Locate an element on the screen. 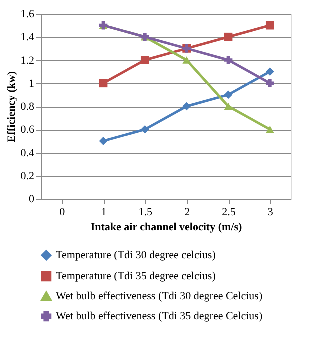 This screenshot has width=329, height=341. y-tick-label: 1 is located at coordinates (31, 84).